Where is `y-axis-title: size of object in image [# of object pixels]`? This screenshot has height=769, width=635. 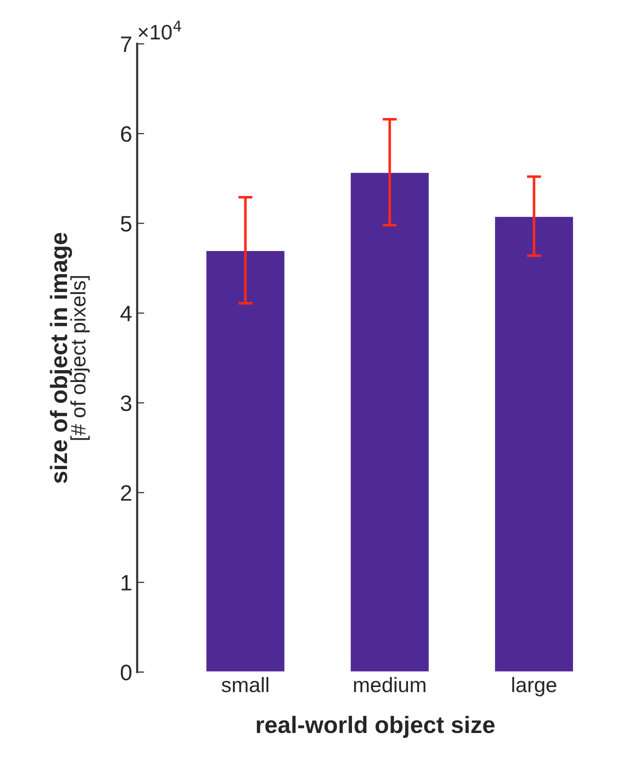
y-axis-title: size of object in image [# of object pixels] is located at coordinates (70, 358).